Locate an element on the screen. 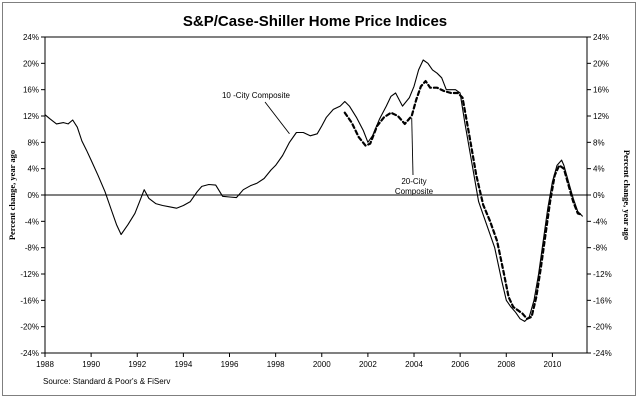  annotation-leader-20-city is located at coordinates (412, 146).